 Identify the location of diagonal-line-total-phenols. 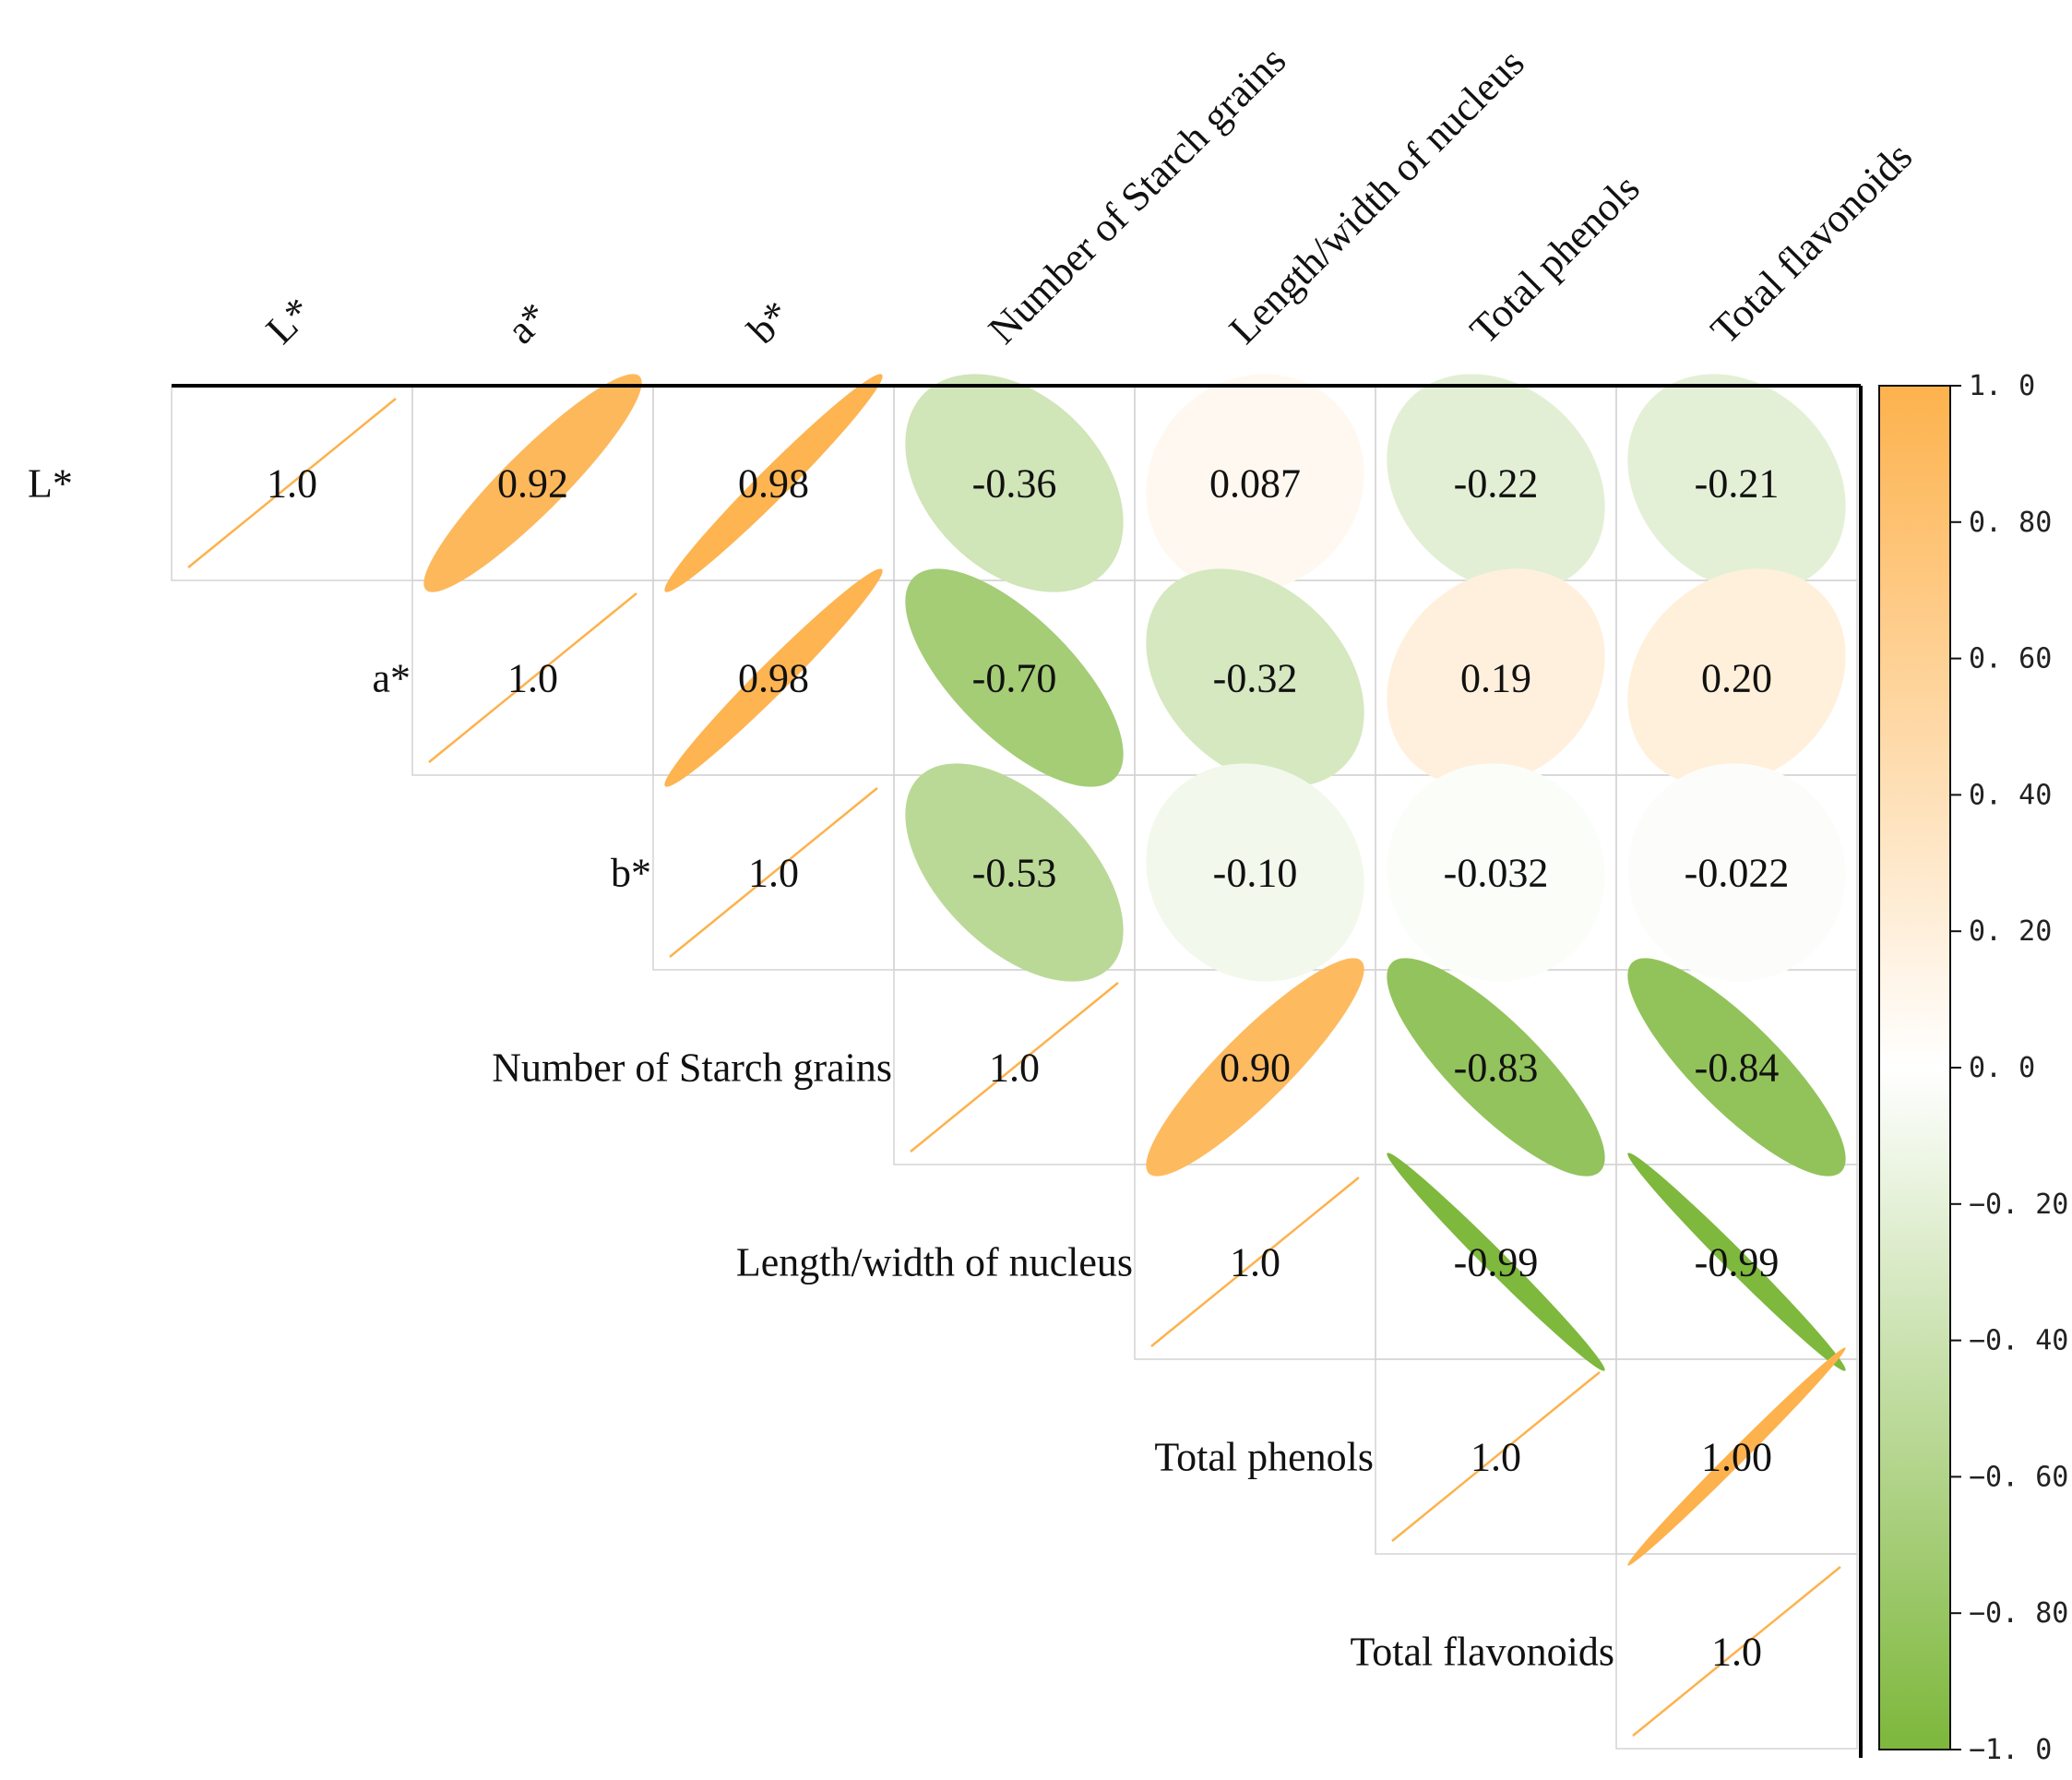
(1496, 1456).